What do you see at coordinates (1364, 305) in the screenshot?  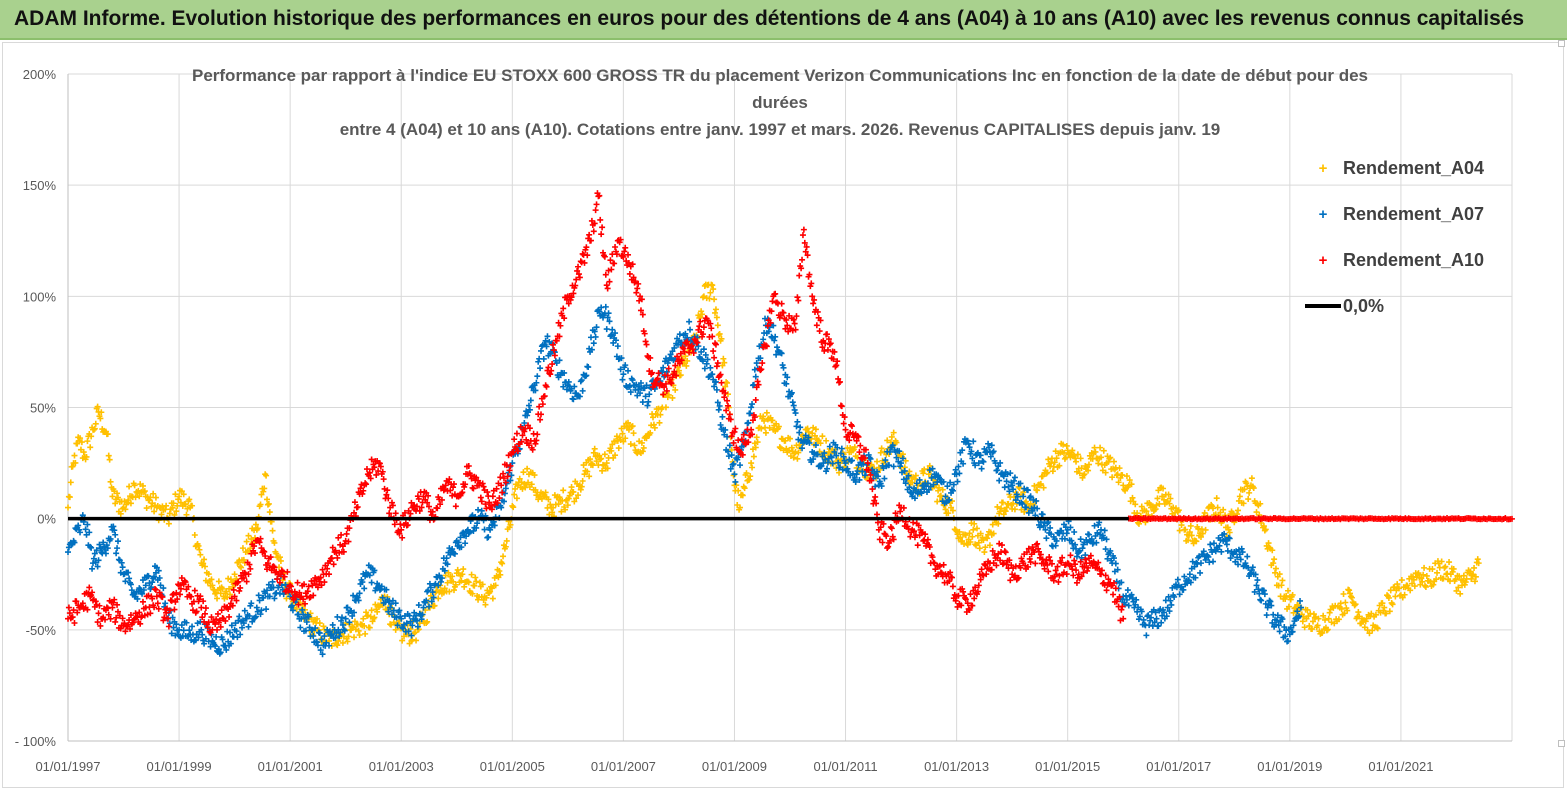 I see `legend-label-zero: 0,0%` at bounding box center [1364, 305].